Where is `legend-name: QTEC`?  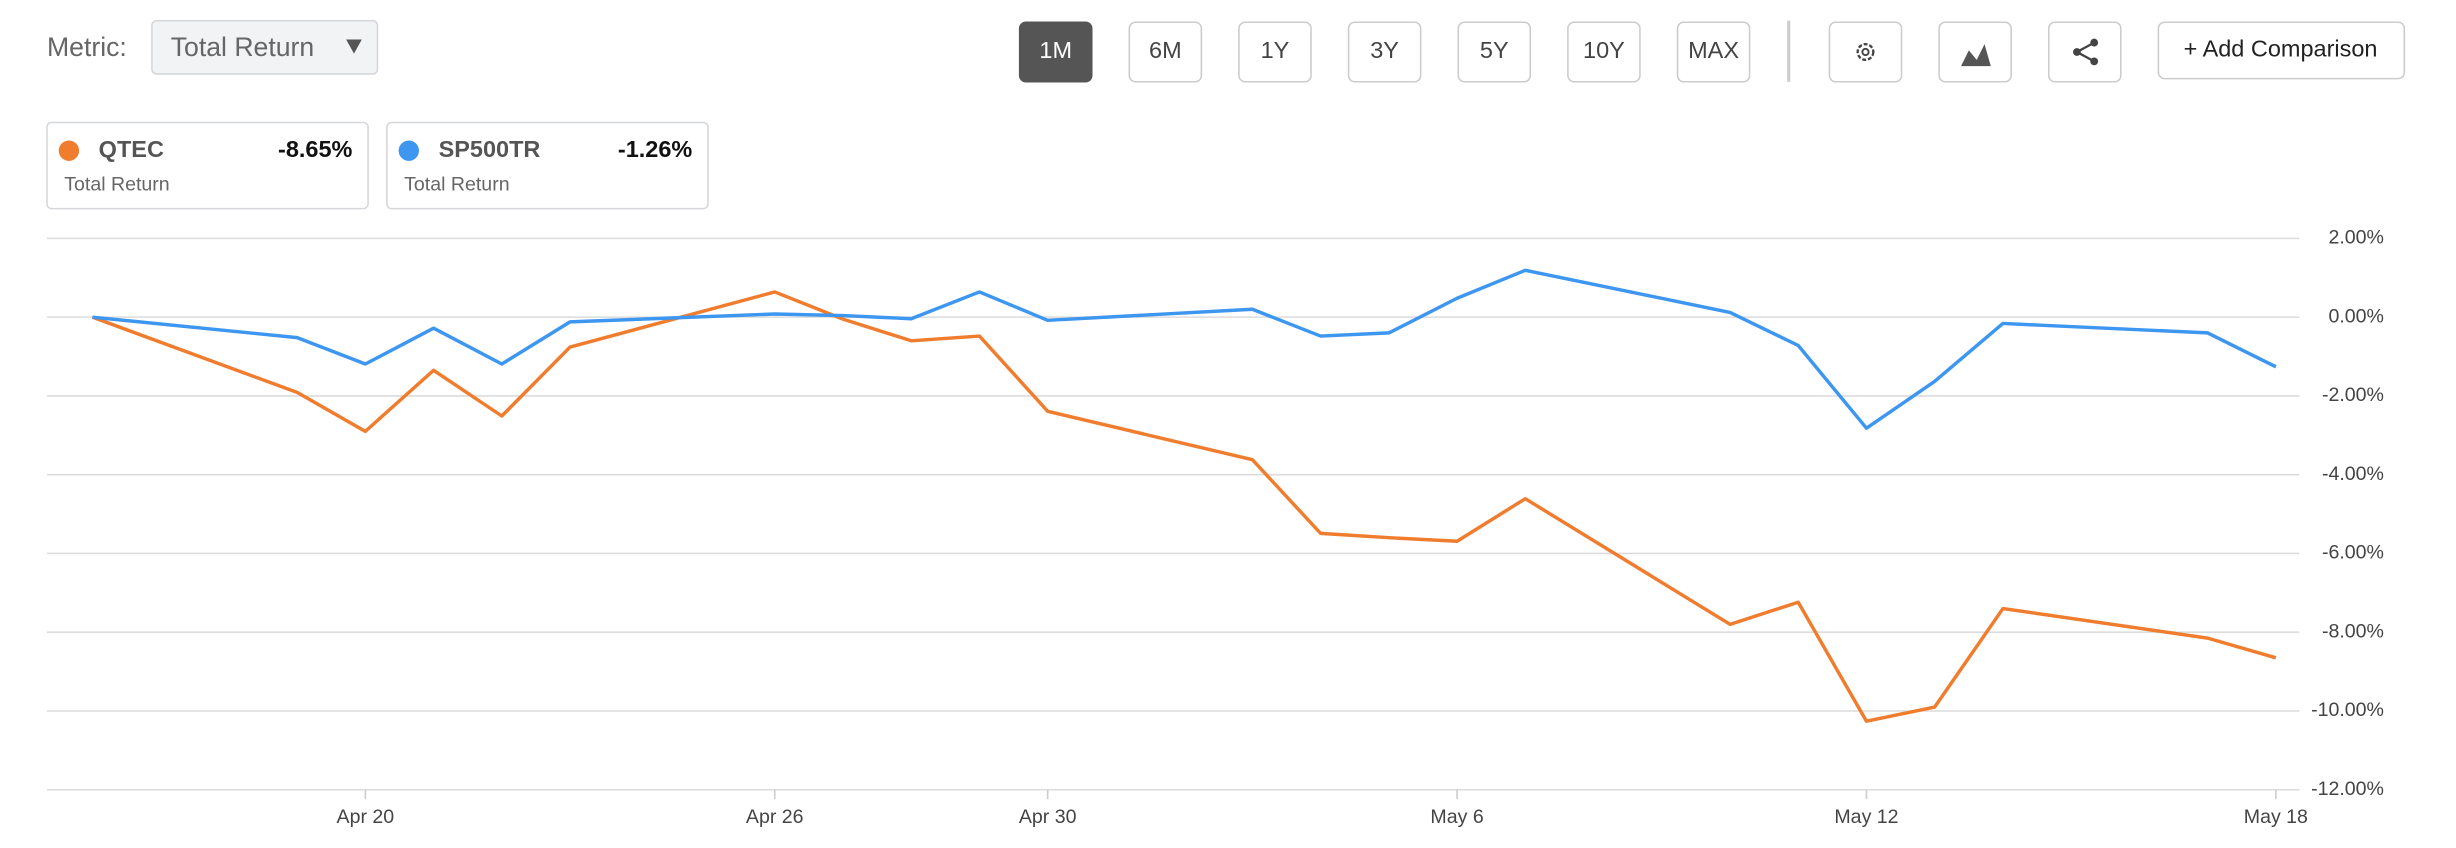 legend-name: QTEC is located at coordinates (131, 149).